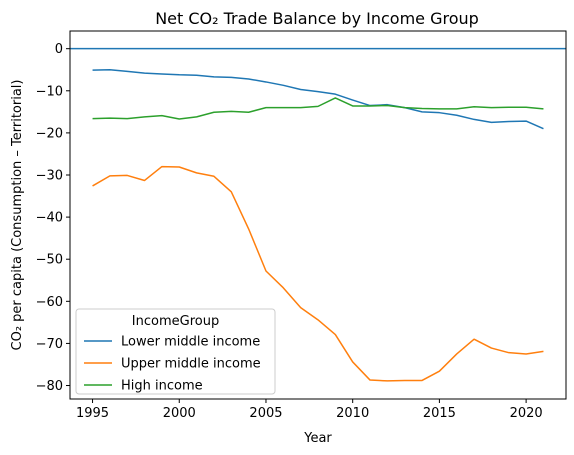 The image size is (574, 455). I want to click on y-tick-label: −80, so click(49, 386).